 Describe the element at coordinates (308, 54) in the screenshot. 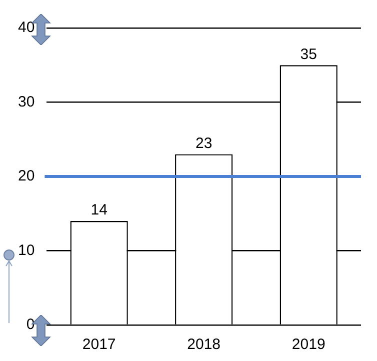

I see `data-label: 35` at that location.